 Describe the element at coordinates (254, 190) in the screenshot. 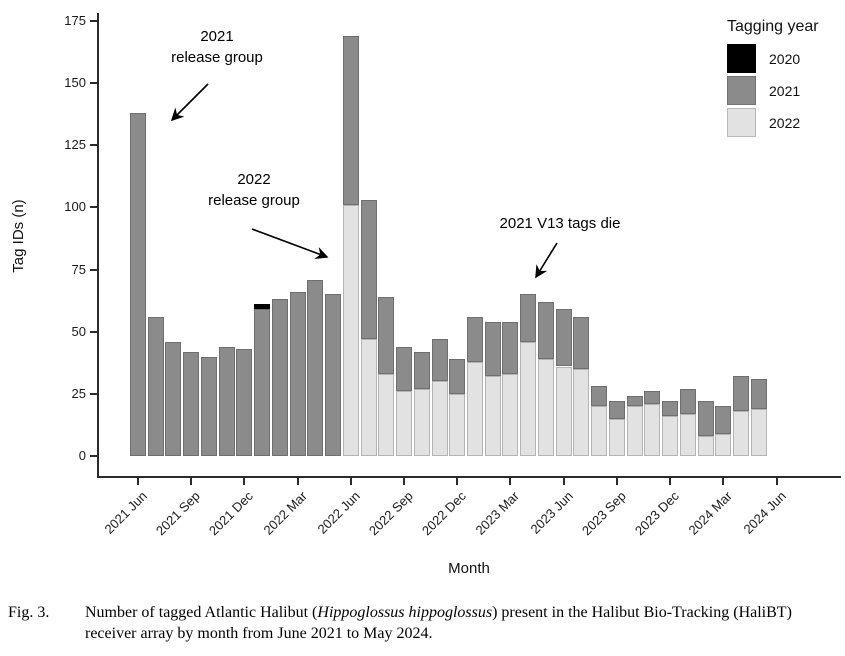

I see `annotation-2022-release-group: 2022 release group` at that location.